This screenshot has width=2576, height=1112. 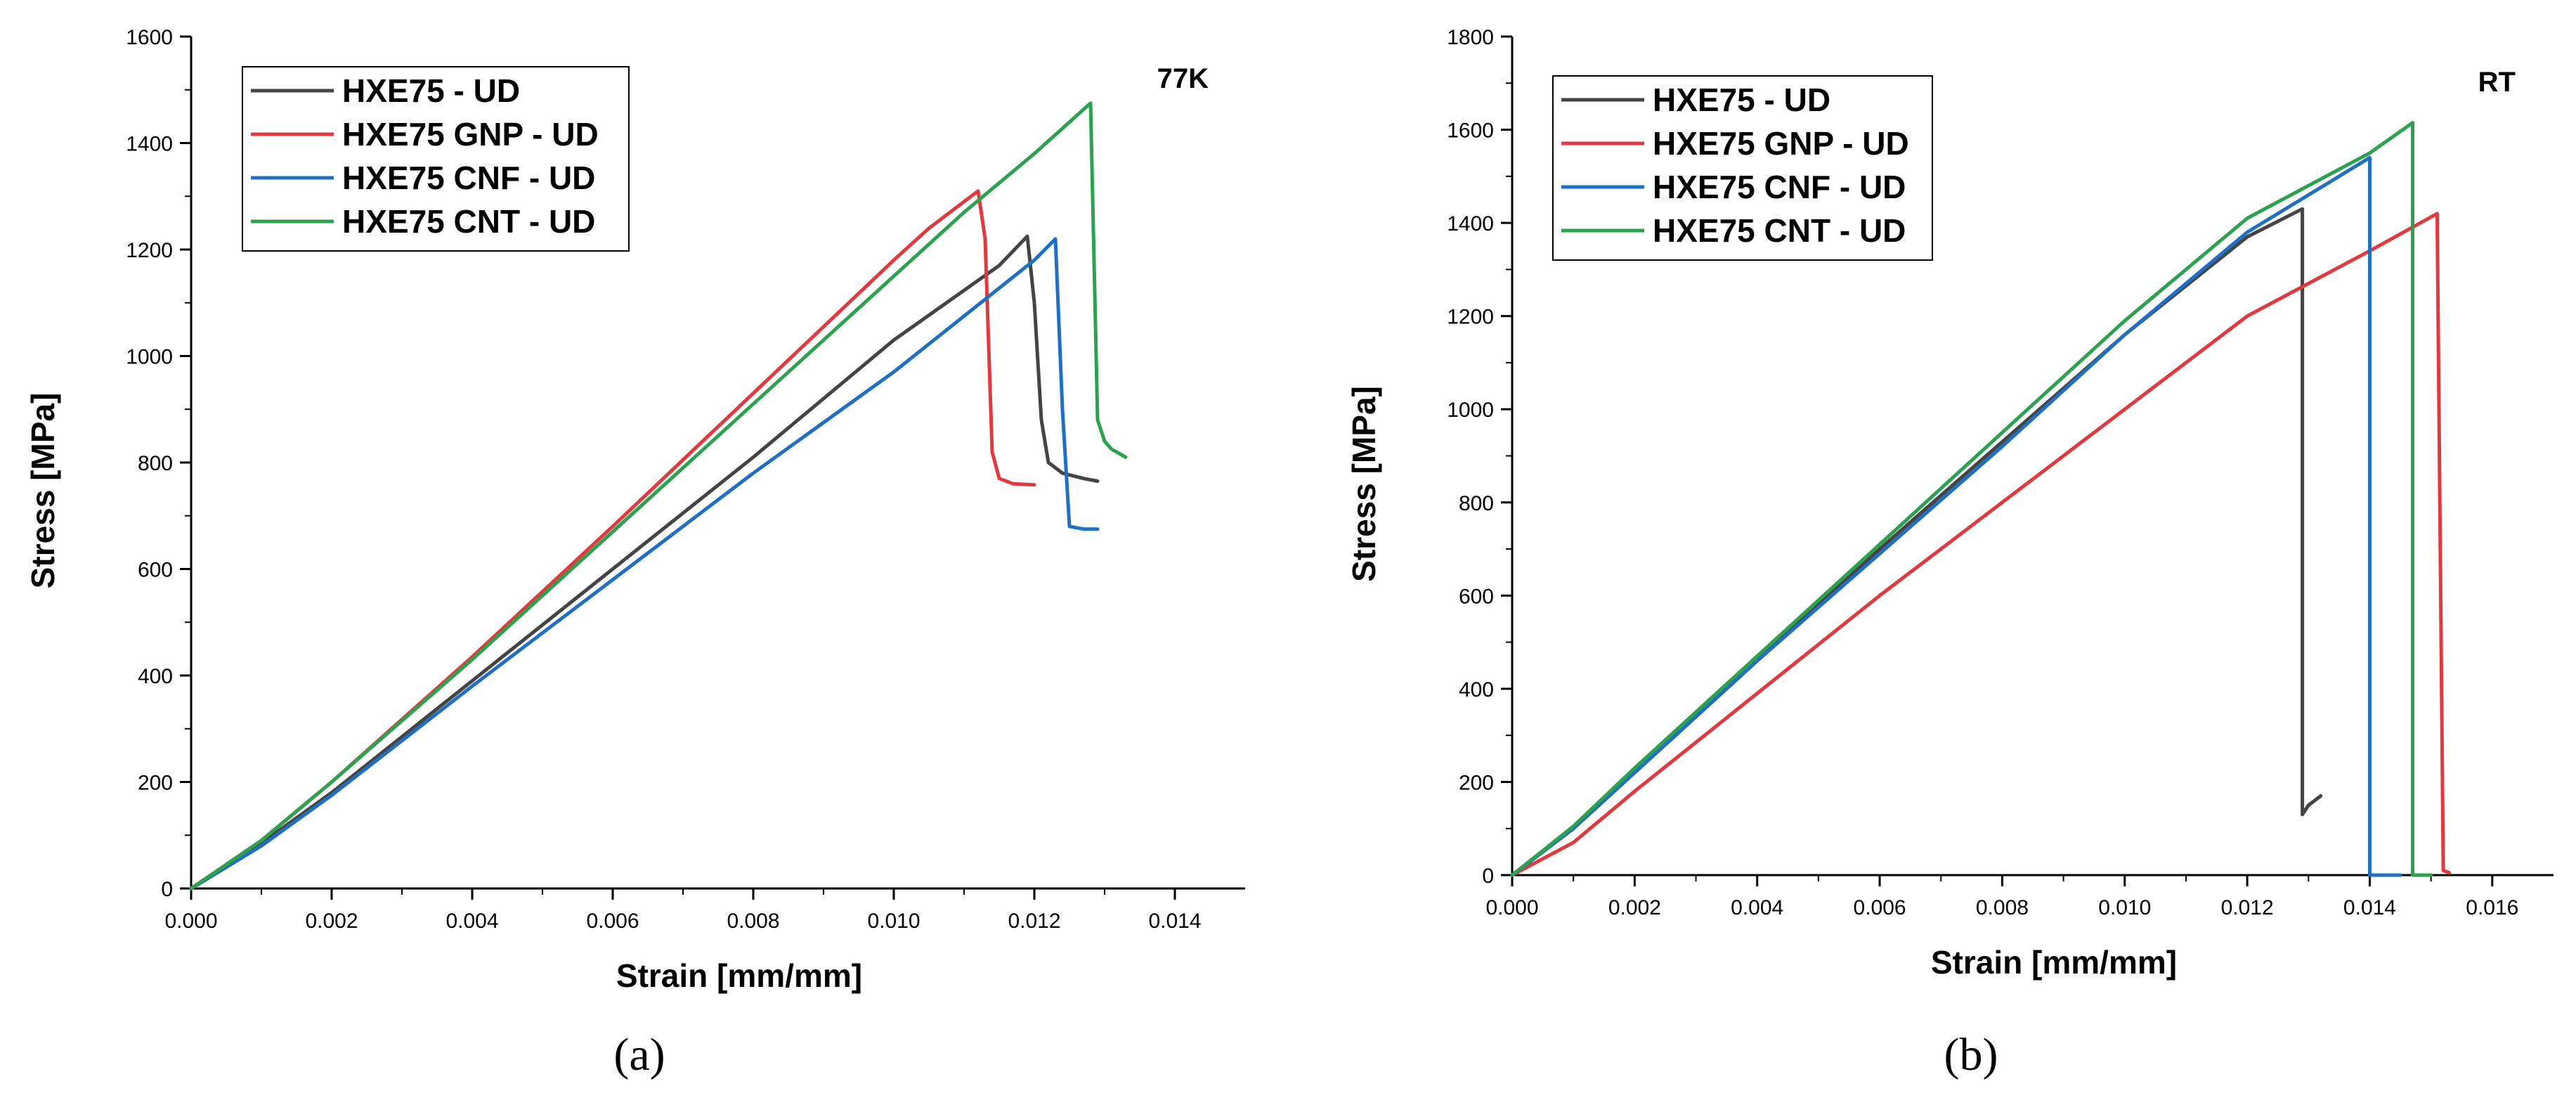 What do you see at coordinates (2492, 907) in the screenshot?
I see `x-tick-label: 0.016` at bounding box center [2492, 907].